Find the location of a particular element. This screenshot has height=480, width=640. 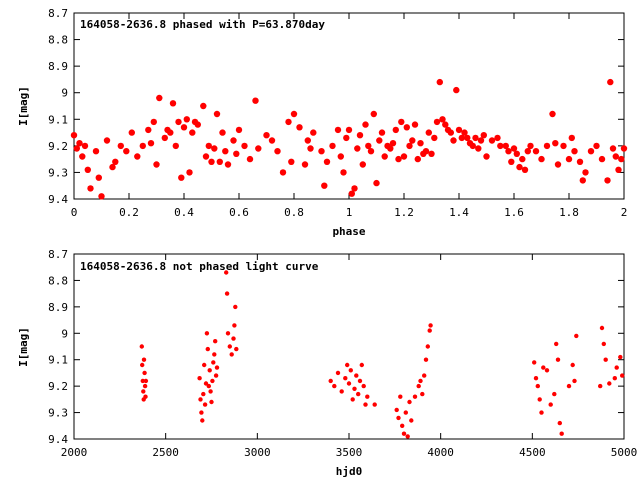

x-tick-label: 2000 is located at coordinates (74, 452).